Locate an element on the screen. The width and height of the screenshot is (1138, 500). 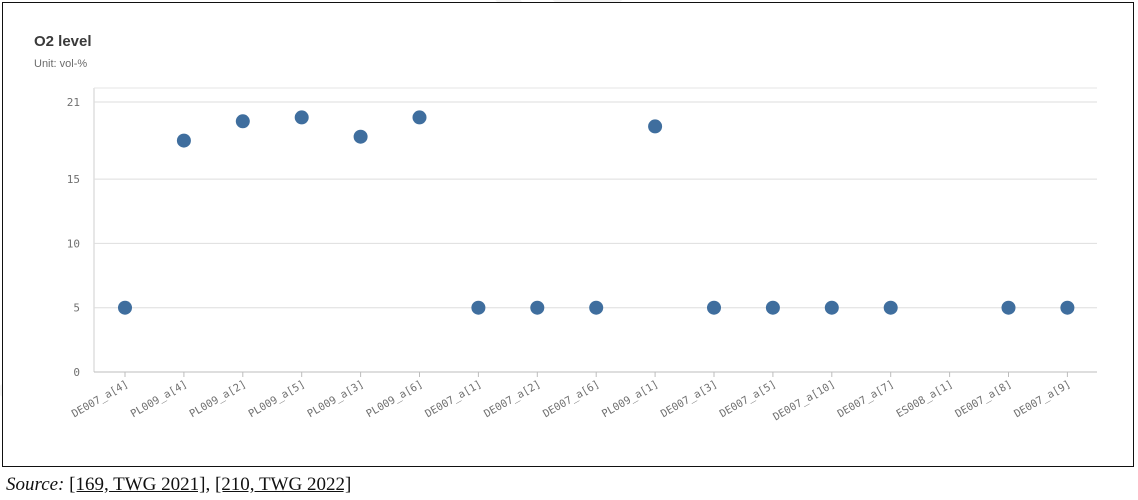
x-tick-label-13: DE007_a[7] is located at coordinates (865, 399).